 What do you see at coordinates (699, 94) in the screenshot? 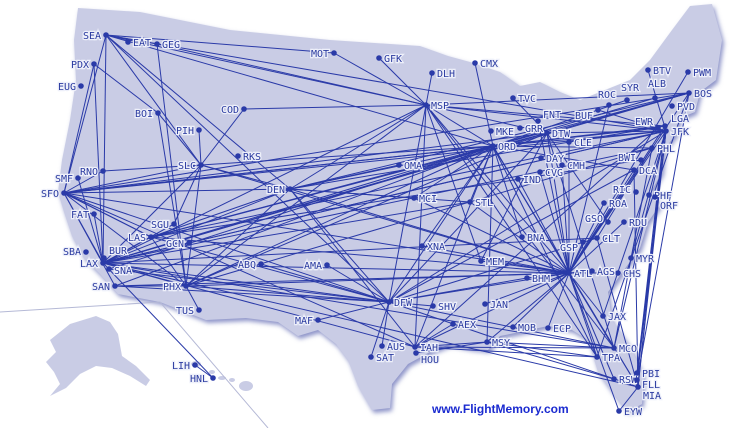
I see `airport-bos: BOS` at bounding box center [699, 94].